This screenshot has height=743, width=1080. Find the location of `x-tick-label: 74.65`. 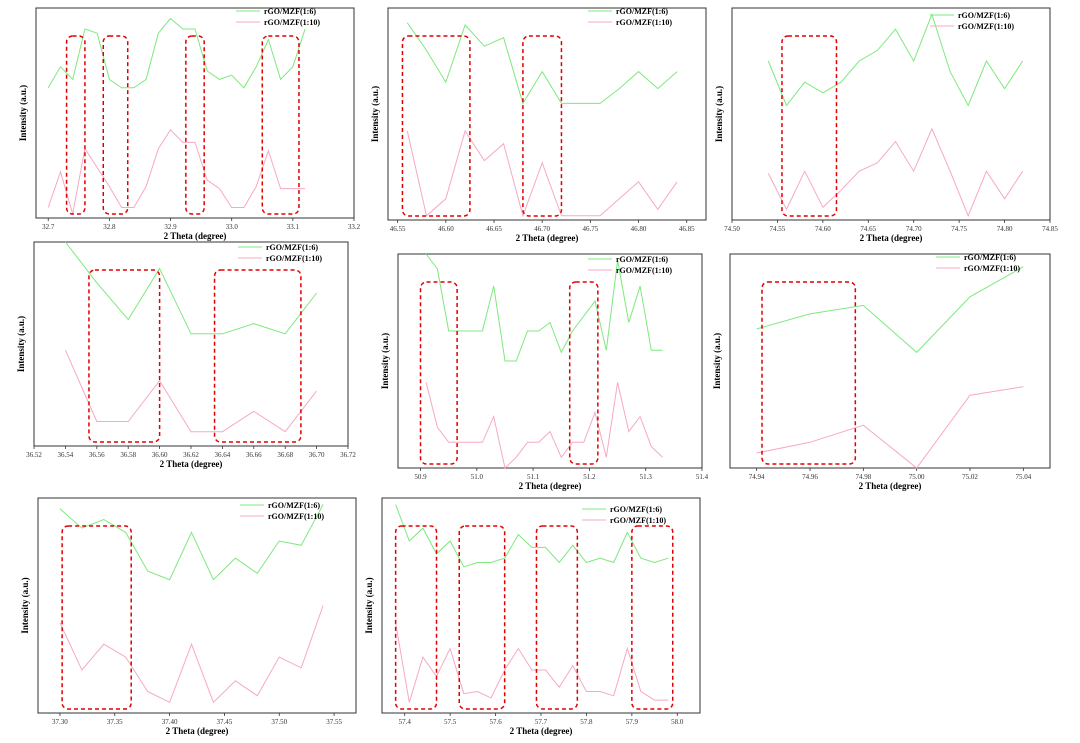

x-tick-label: 74.65 is located at coordinates (868, 229).